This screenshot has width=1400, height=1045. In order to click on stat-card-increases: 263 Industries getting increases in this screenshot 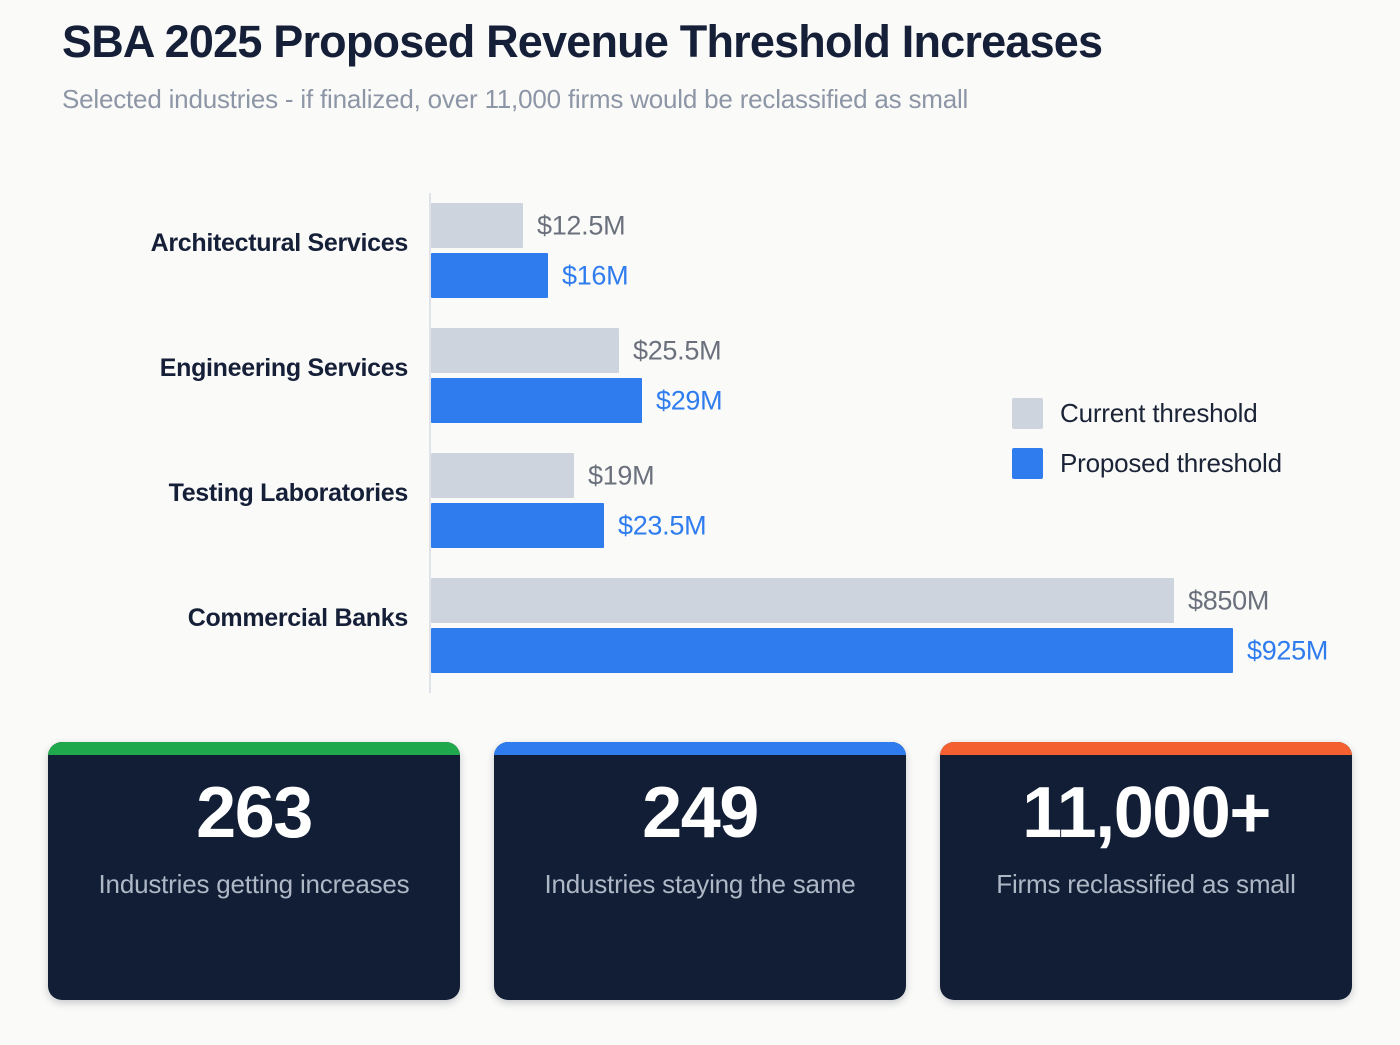, I will do `click(254, 871)`.